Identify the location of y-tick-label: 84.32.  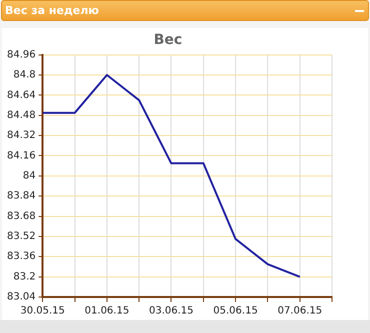
(21, 136).